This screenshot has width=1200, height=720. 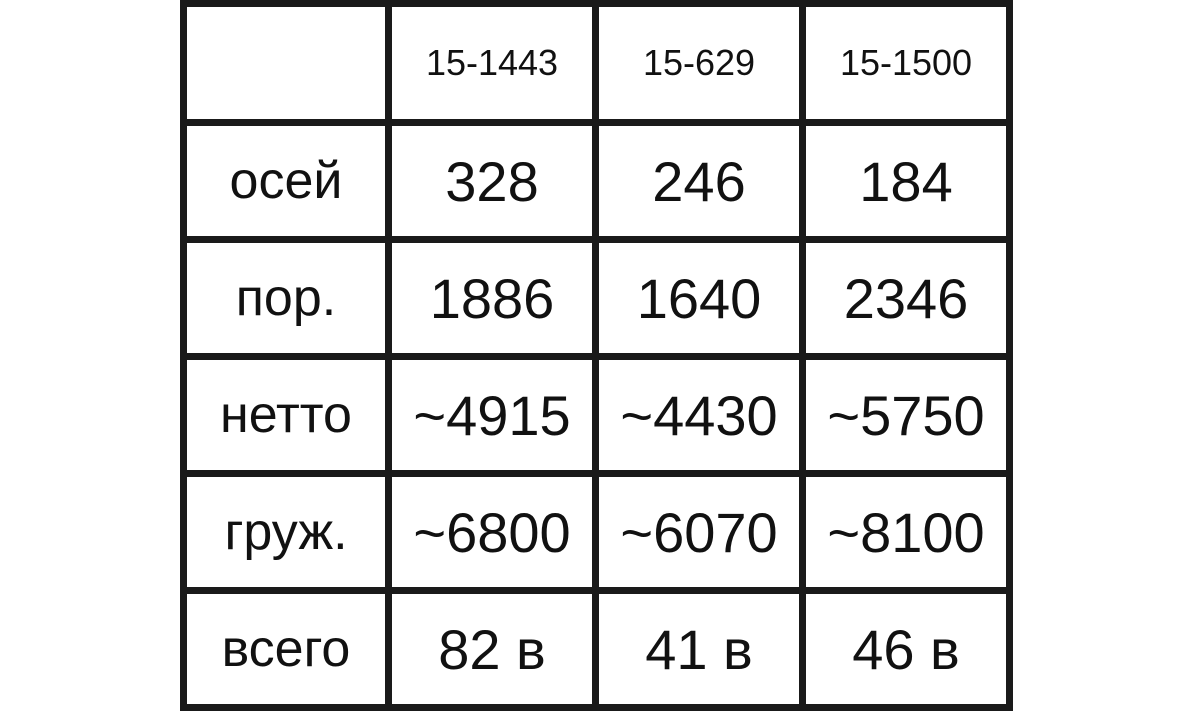 What do you see at coordinates (699, 415) in the screenshot?
I see `table-cell: ~4430` at bounding box center [699, 415].